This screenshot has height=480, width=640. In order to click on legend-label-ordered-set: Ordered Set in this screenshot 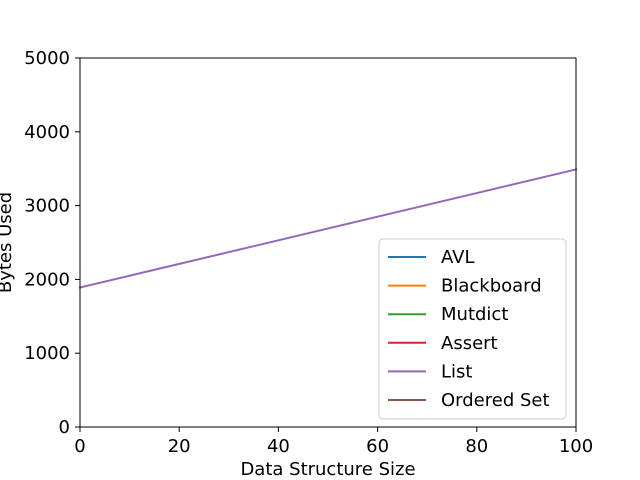, I will do `click(495, 400)`.